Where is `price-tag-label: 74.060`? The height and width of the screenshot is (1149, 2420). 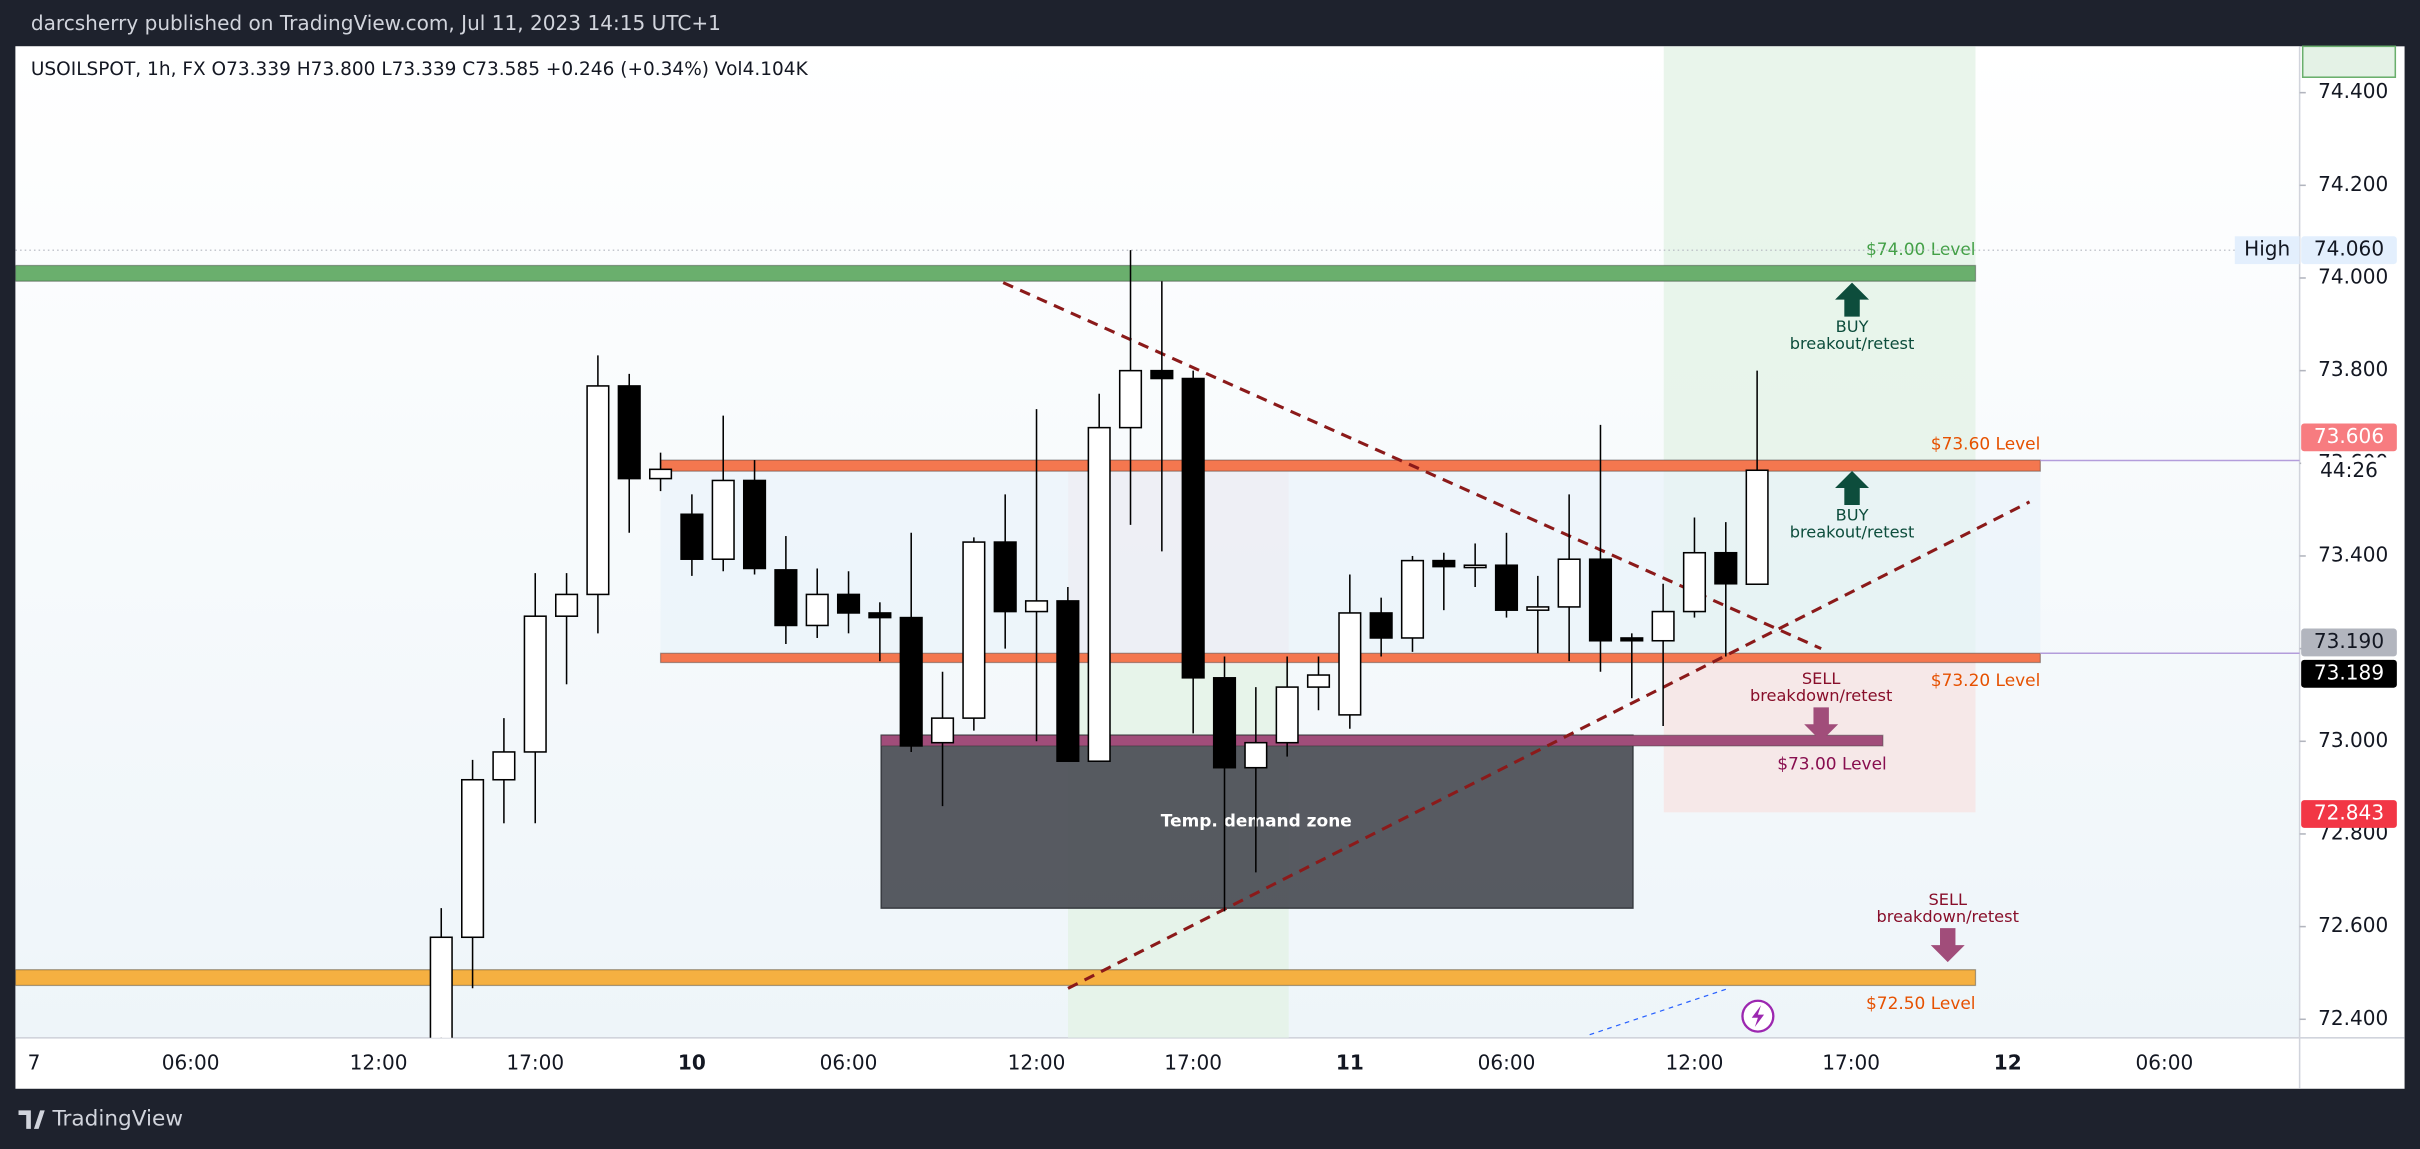
price-tag-label: 74.060 is located at coordinates (2349, 249).